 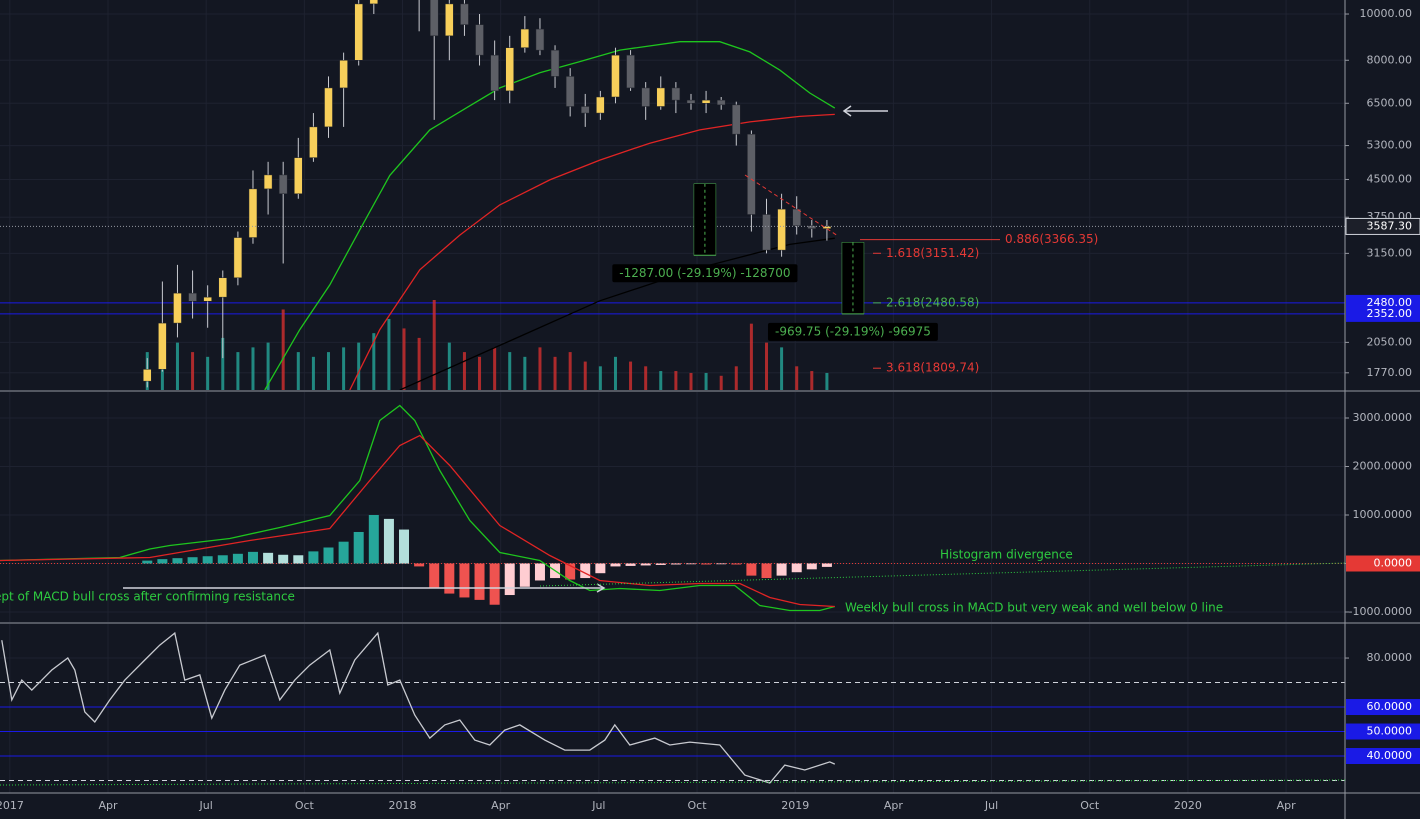 I want to click on measure-label-bg, so click(x=852, y=331).